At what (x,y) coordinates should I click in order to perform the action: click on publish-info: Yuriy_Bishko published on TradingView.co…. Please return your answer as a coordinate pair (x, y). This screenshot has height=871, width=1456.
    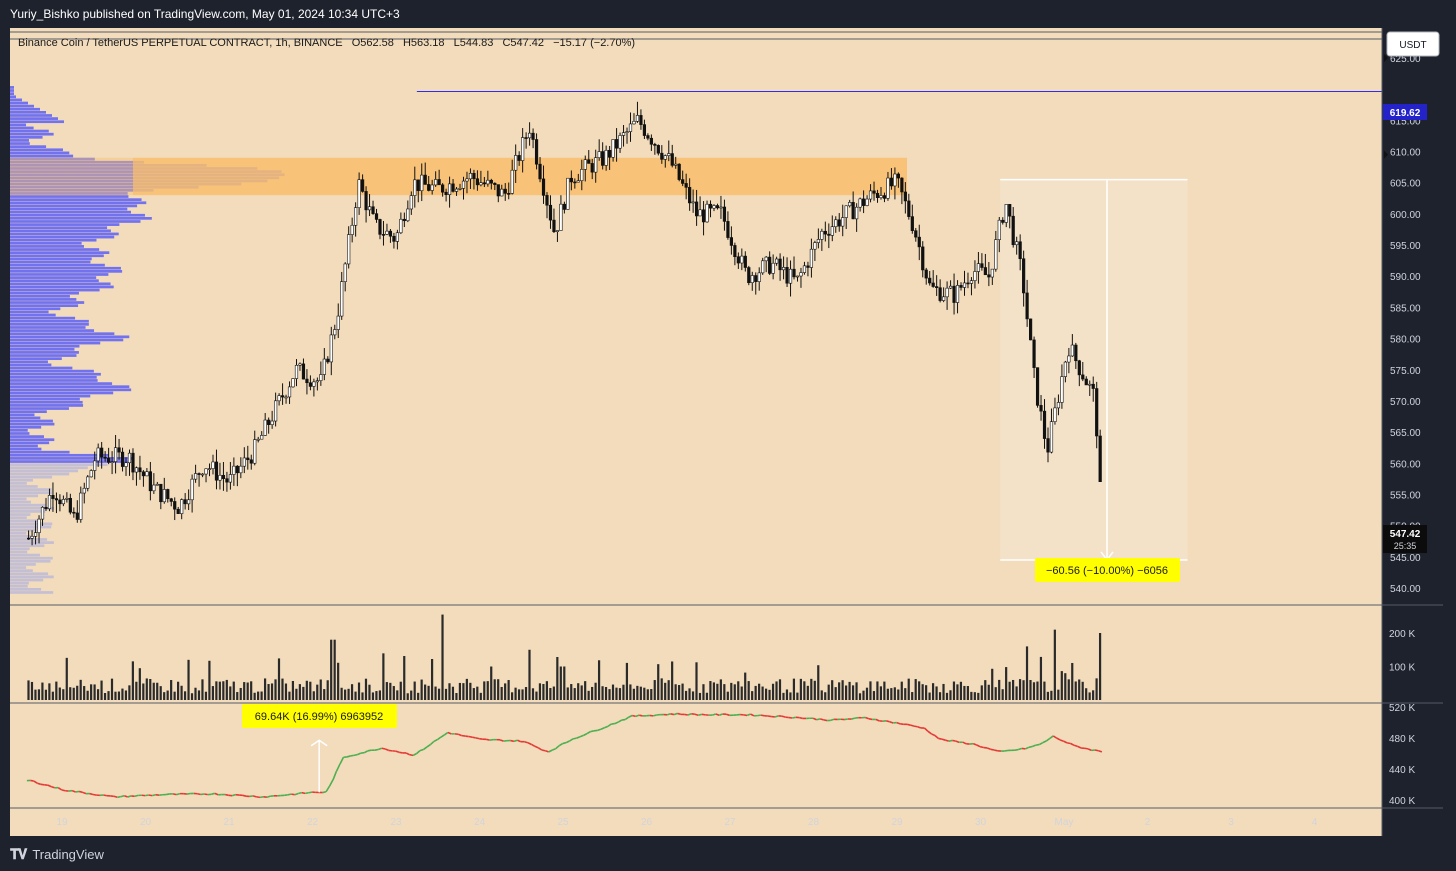
    Looking at the image, I should click on (205, 14).